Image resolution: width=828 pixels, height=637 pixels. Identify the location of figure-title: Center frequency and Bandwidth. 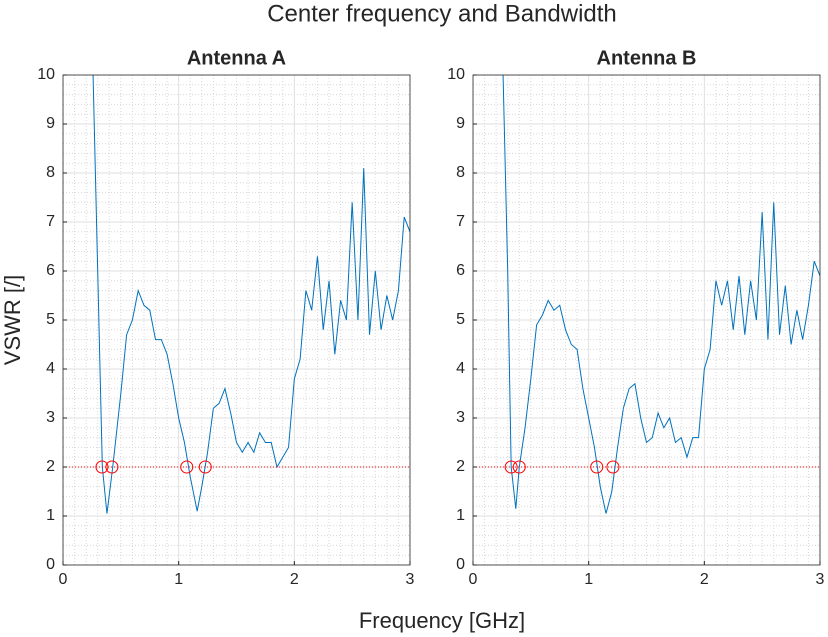
(442, 13).